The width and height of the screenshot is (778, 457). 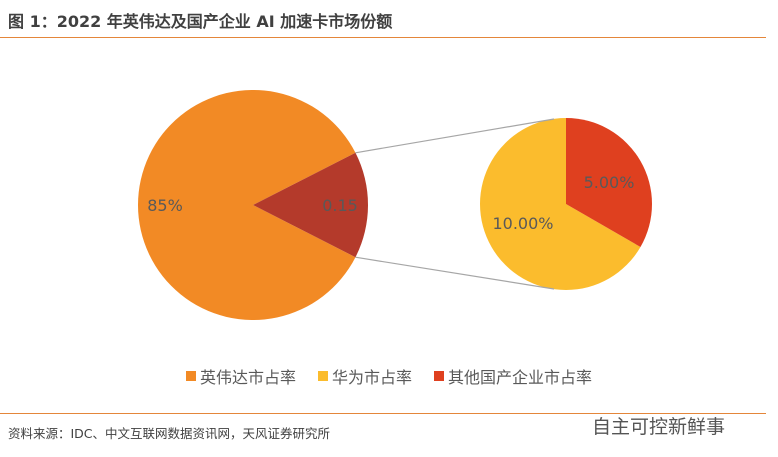 What do you see at coordinates (455, 273) in the screenshot?
I see `connector-line-bottom` at bounding box center [455, 273].